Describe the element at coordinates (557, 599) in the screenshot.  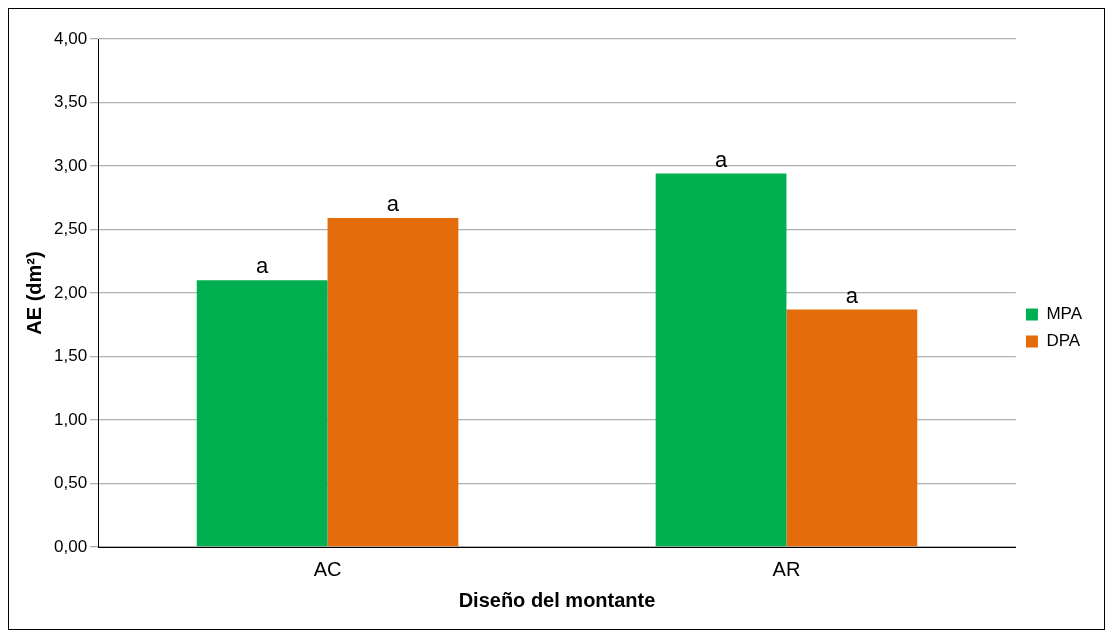
I see `x-axis-title: Diseño del montante` at that location.